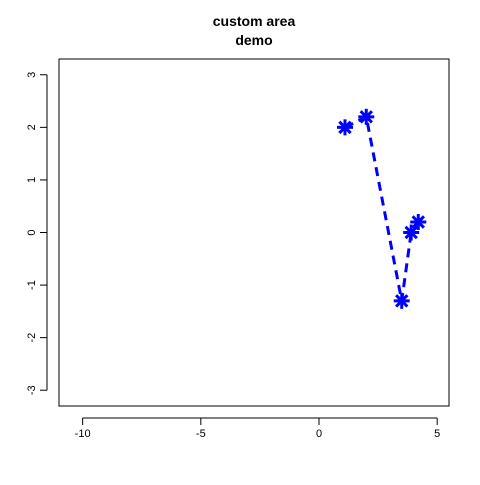 The width and height of the screenshot is (480, 485). What do you see at coordinates (254, 30) in the screenshot?
I see `chart-title: custom area demo` at bounding box center [254, 30].